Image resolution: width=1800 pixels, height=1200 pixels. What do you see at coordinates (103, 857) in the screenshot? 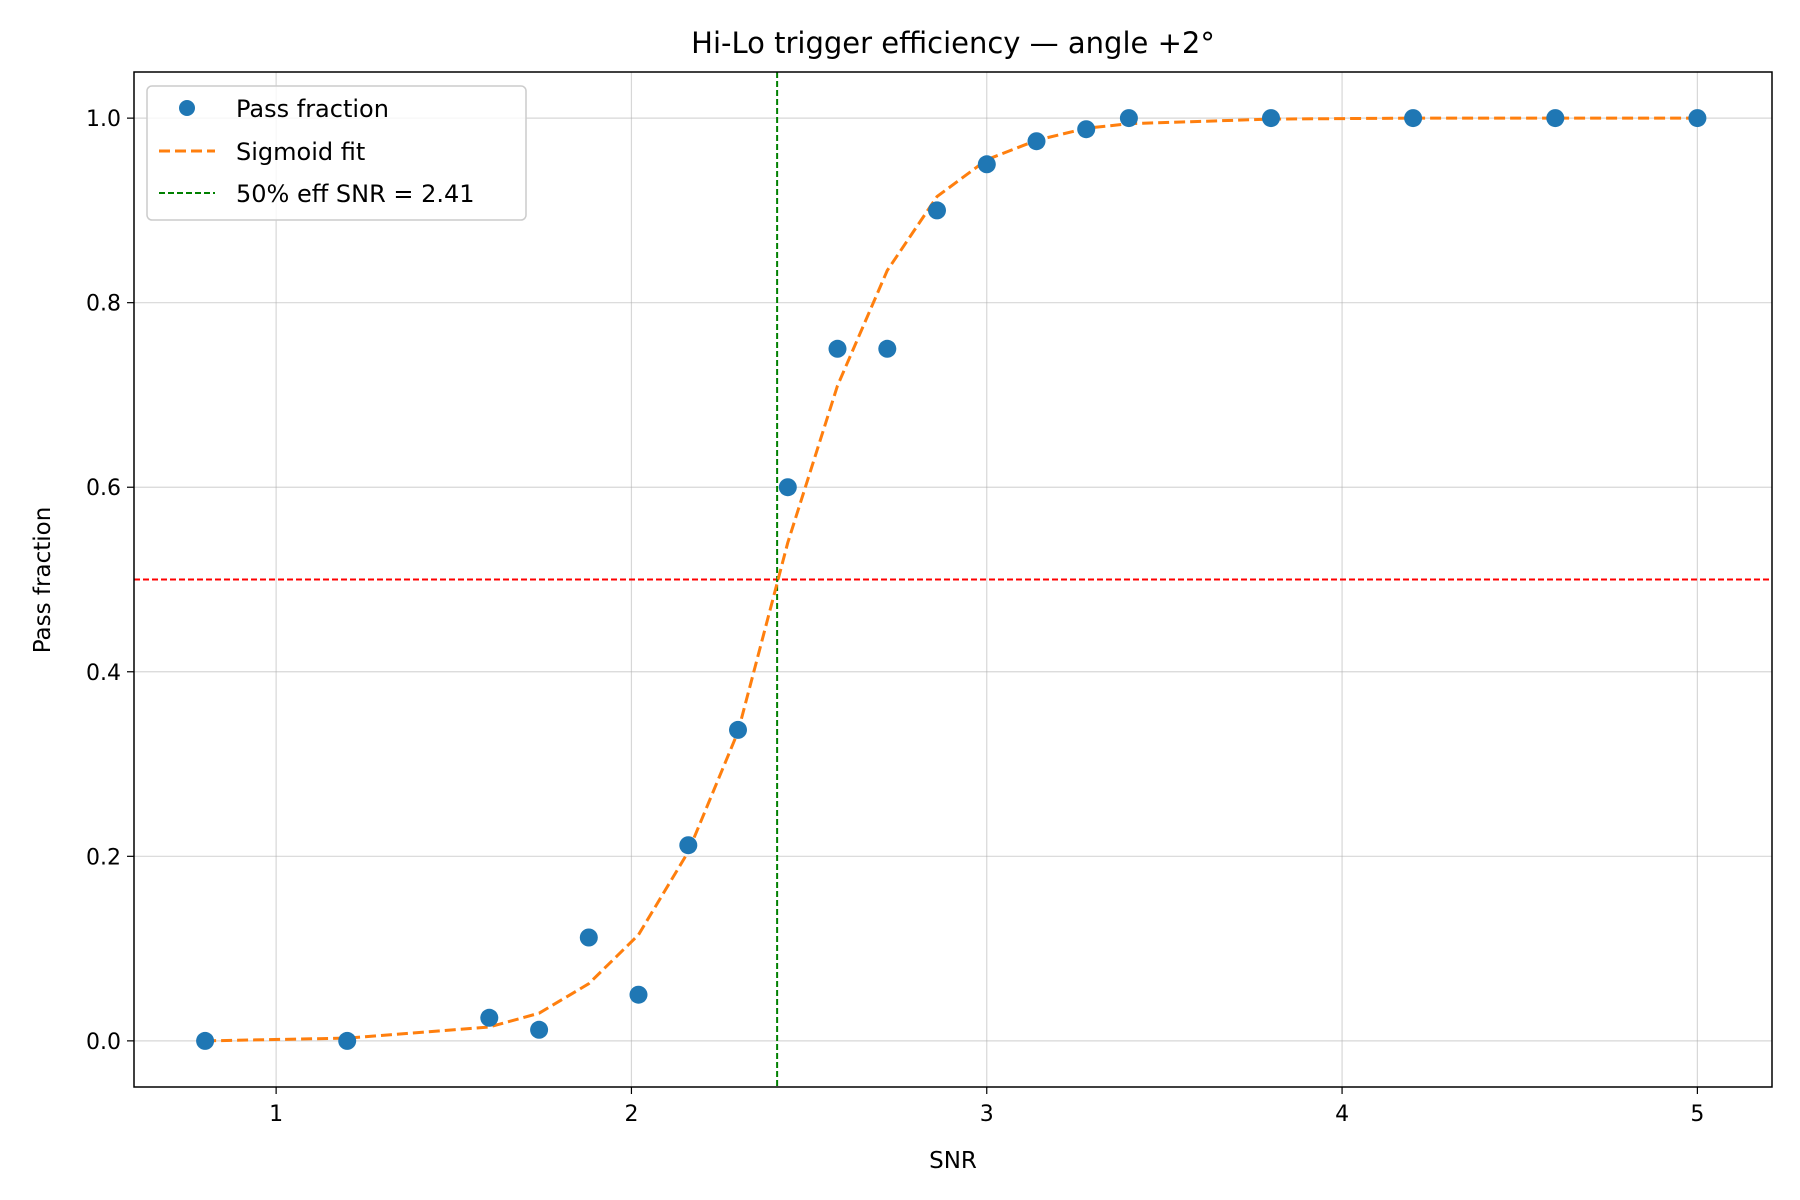
I see `y-tick-label: 0.2` at bounding box center [103, 857].